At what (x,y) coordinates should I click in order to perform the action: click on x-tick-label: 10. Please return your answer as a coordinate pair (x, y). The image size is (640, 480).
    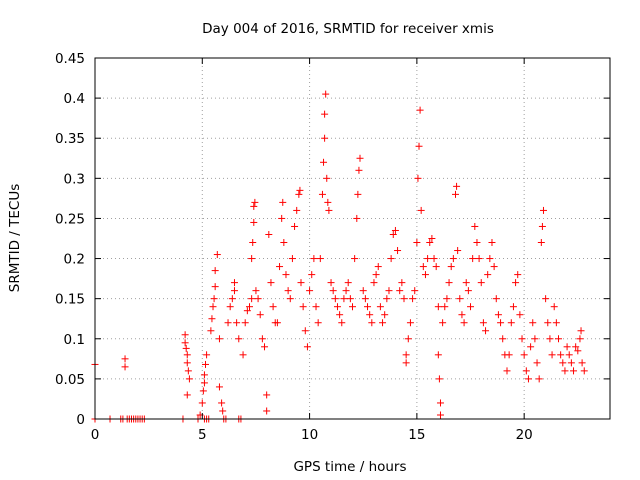
    Looking at the image, I should click on (309, 435).